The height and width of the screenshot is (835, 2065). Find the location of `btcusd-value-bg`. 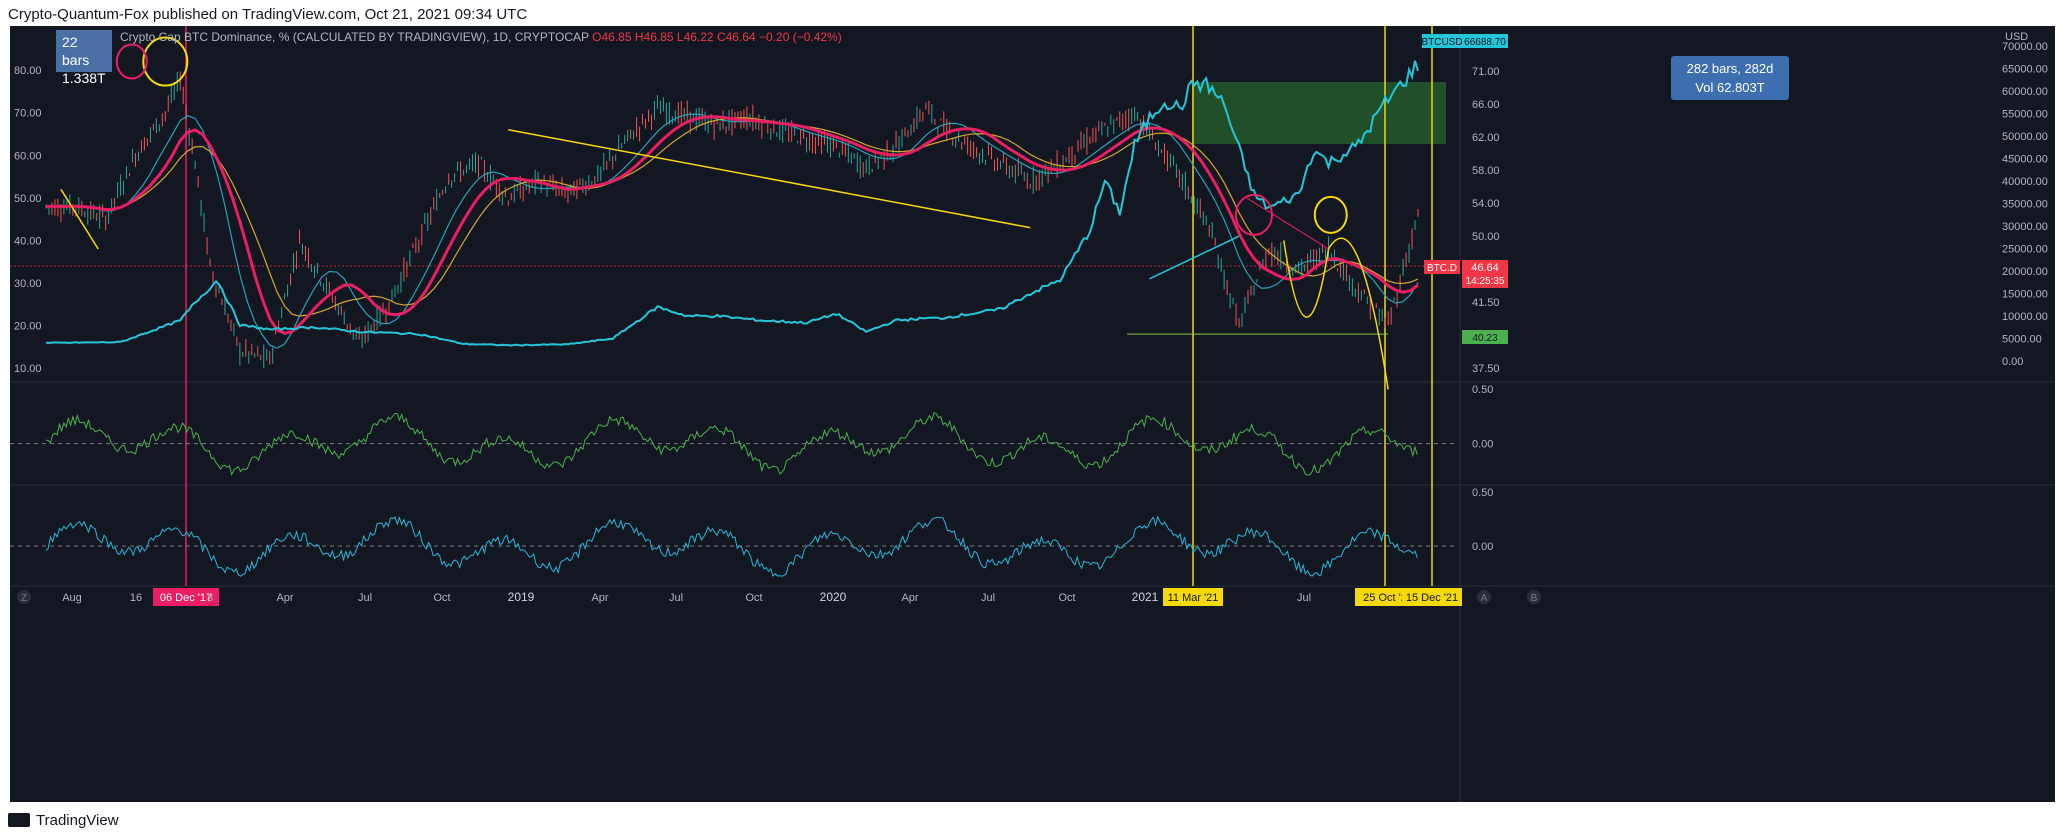

btcusd-value-bg is located at coordinates (1485, 41).